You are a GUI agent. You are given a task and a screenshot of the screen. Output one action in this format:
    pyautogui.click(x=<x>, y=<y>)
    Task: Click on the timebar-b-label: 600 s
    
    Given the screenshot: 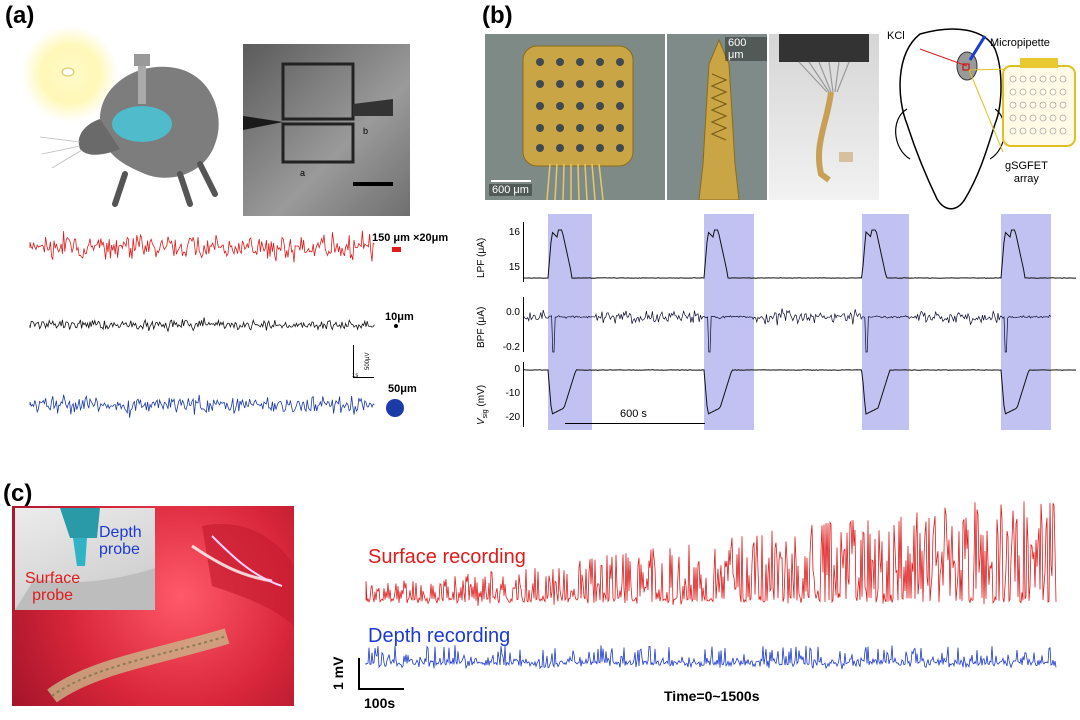 What is the action you would take?
    pyautogui.click(x=633, y=414)
    